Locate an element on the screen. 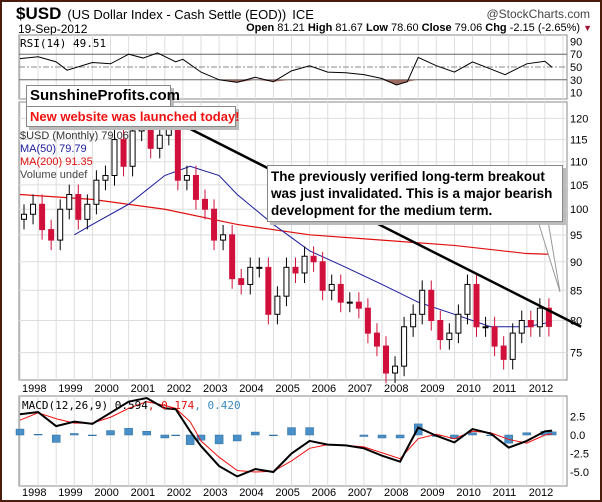 This screenshot has height=502, width=602. x-tick-label: 2012 is located at coordinates (541, 493).